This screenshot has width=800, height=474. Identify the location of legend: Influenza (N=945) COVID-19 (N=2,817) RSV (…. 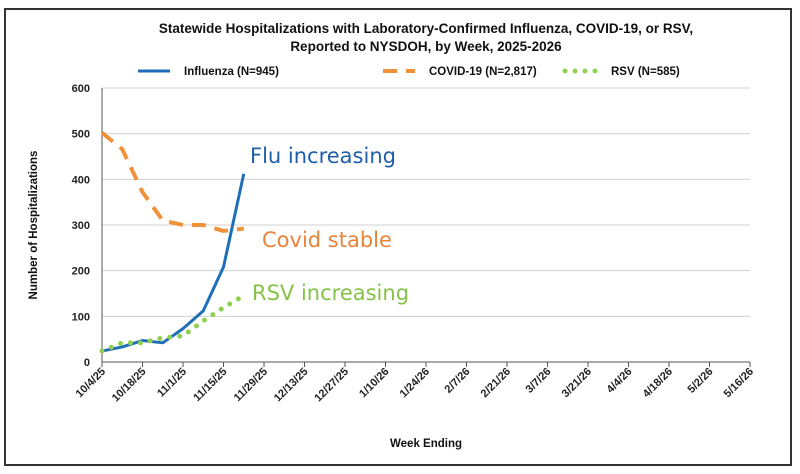
(409, 72).